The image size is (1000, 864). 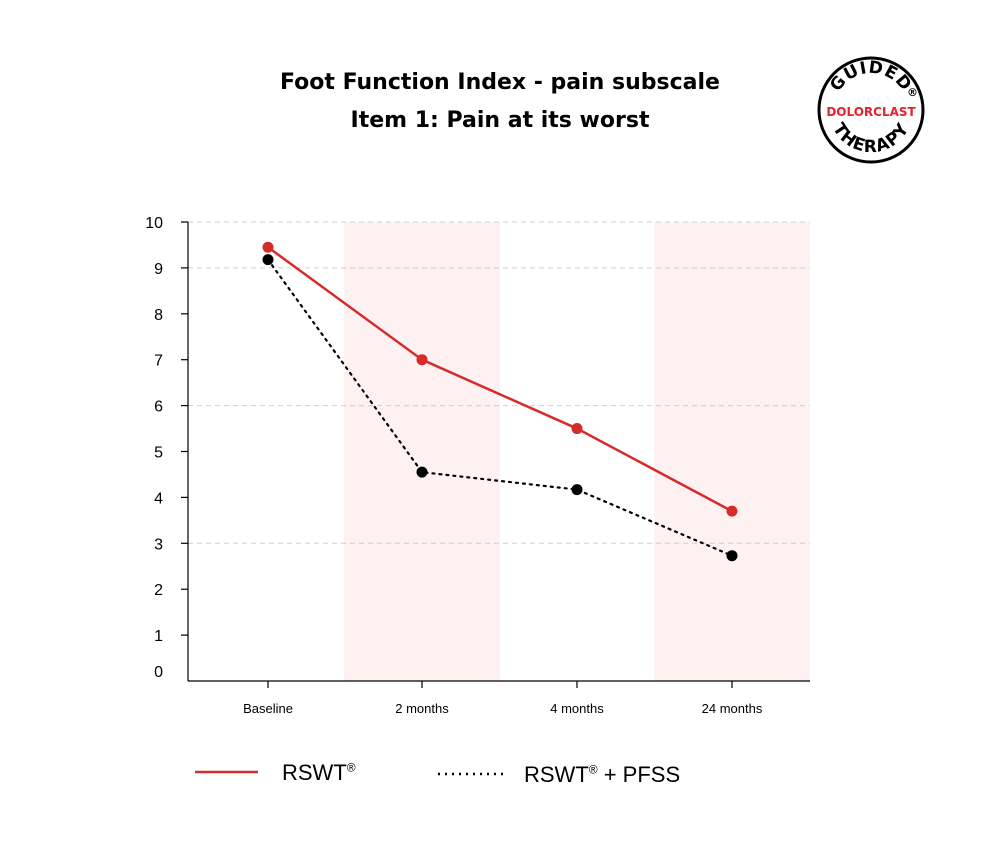 What do you see at coordinates (158, 315) in the screenshot?
I see `y-tick-label-8: 8` at bounding box center [158, 315].